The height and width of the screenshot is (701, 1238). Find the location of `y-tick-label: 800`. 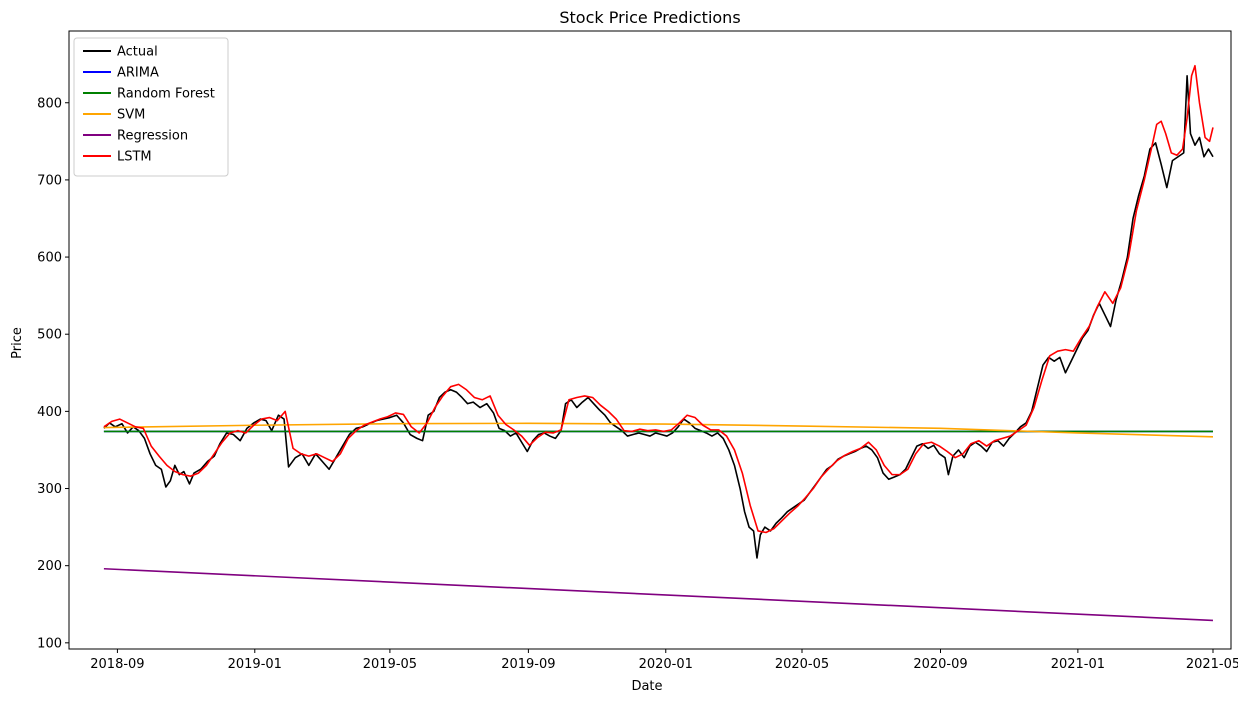

y-tick-label: 800 is located at coordinates (49, 103).